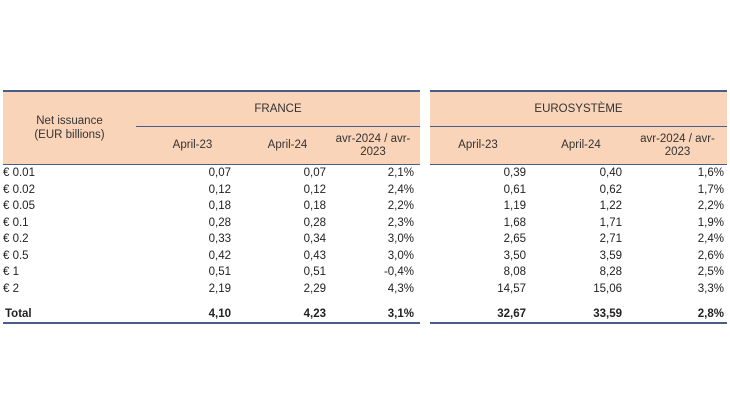 This screenshot has width=730, height=410. What do you see at coordinates (219, 189) in the screenshot?
I see `france-april23-value: 0,12` at bounding box center [219, 189].